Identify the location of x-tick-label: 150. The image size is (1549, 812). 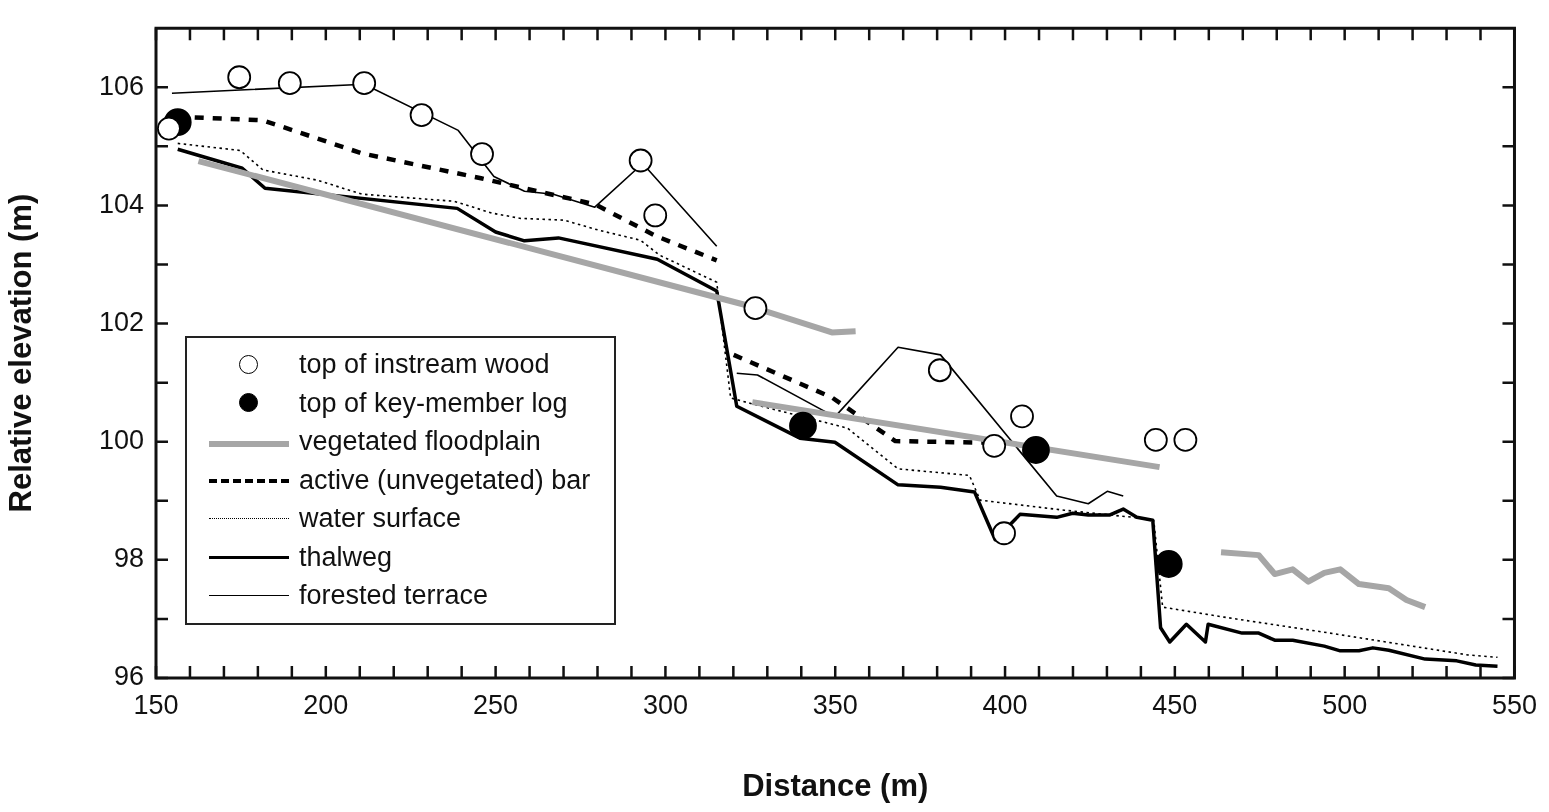
(156, 704).